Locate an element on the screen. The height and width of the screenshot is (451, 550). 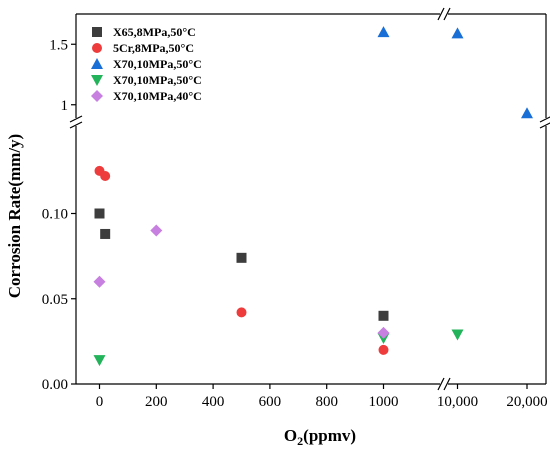
x-tick-cat-1-label: 20,000 is located at coordinates (526, 402).